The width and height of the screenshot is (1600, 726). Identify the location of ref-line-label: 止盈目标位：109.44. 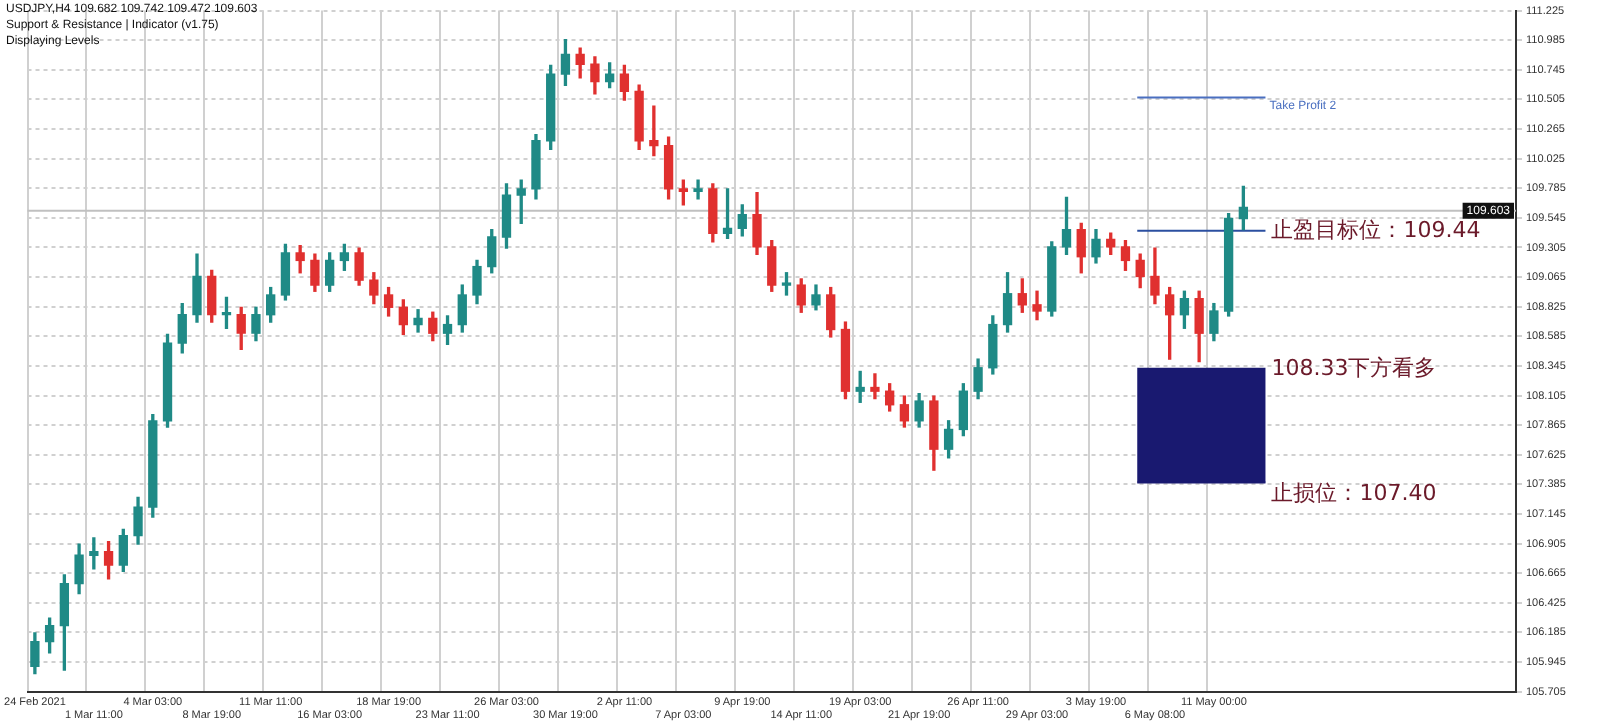
(1376, 229).